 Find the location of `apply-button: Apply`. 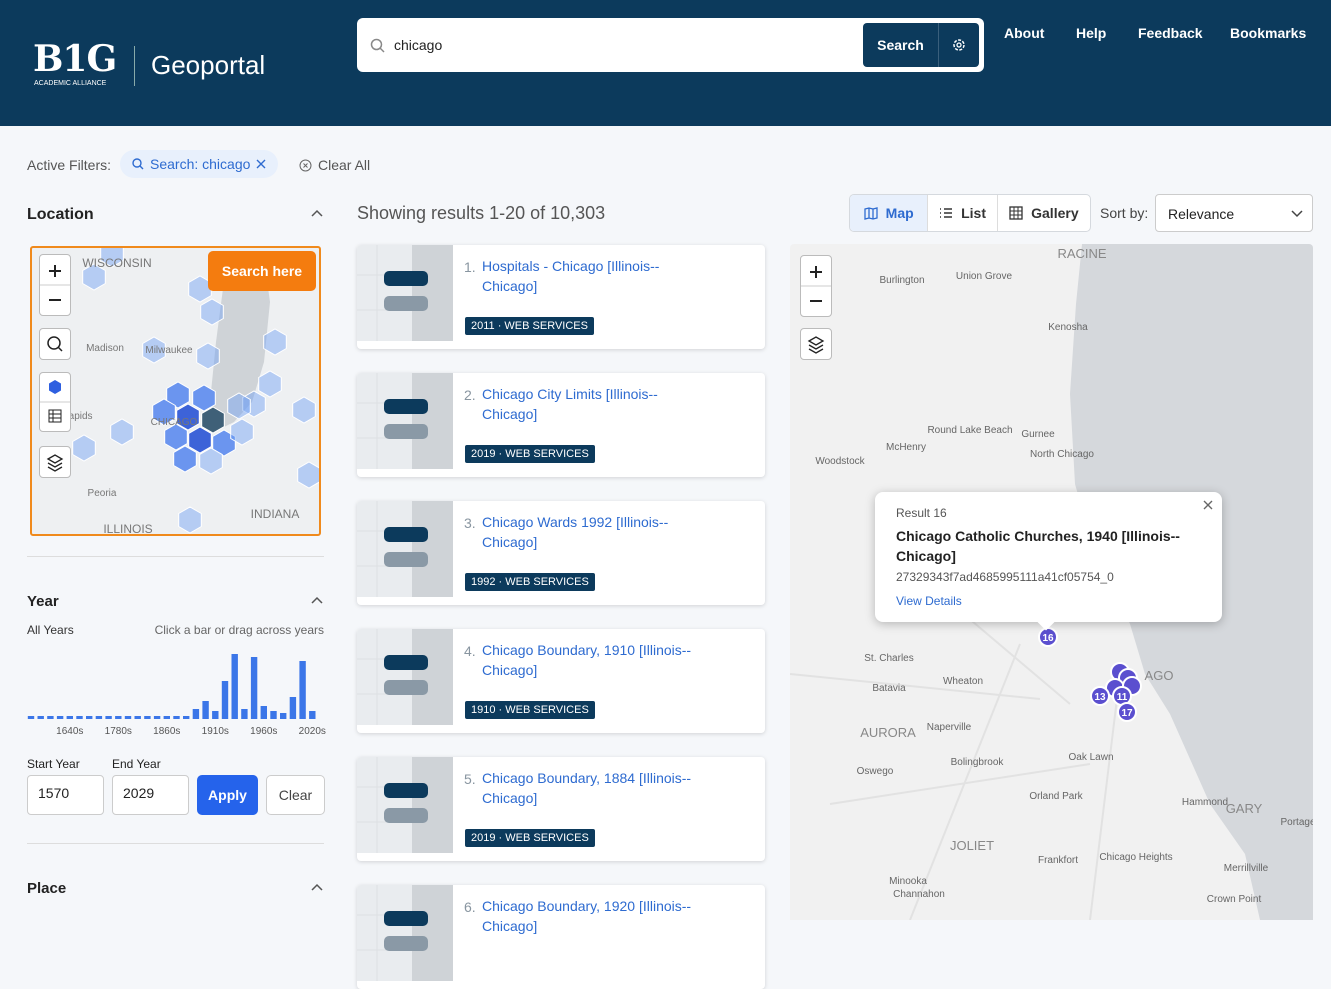

apply-button: Apply is located at coordinates (227, 795).